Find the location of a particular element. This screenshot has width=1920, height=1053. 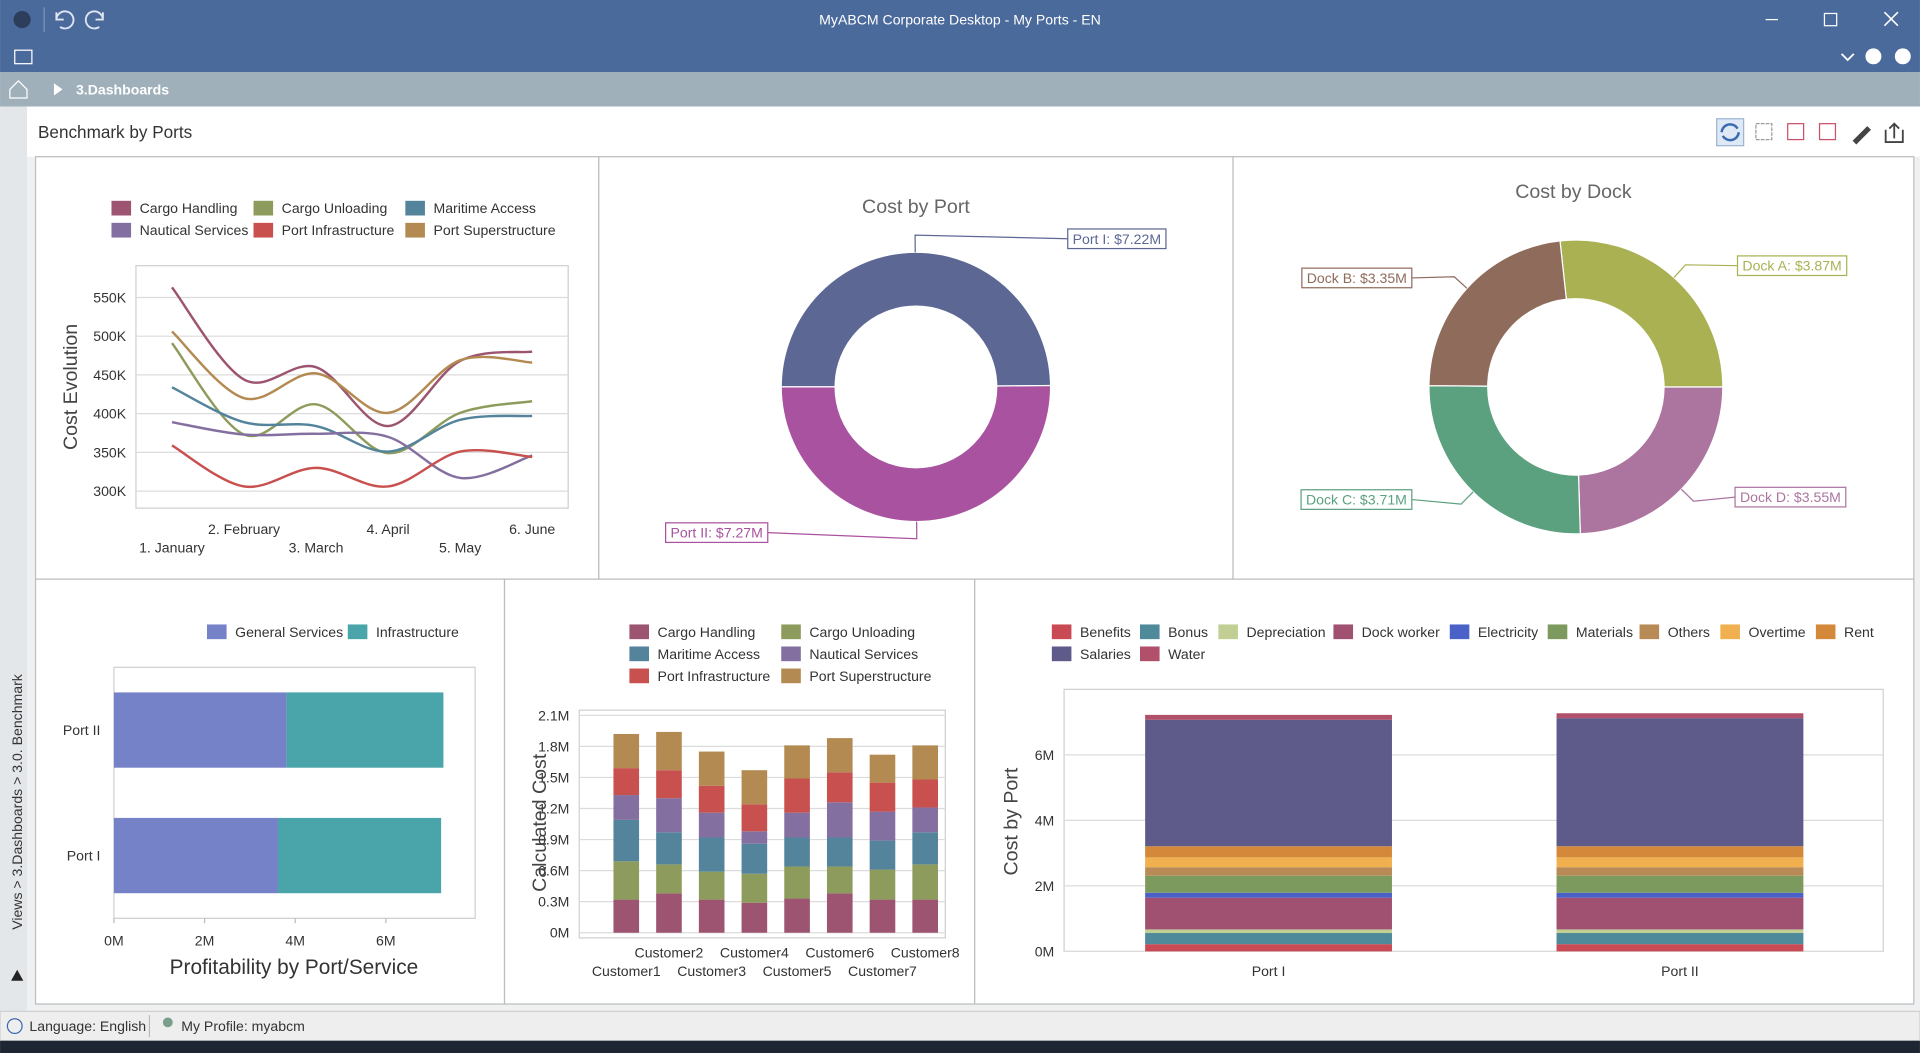

breadcrumb-arrow is located at coordinates (58, 89).